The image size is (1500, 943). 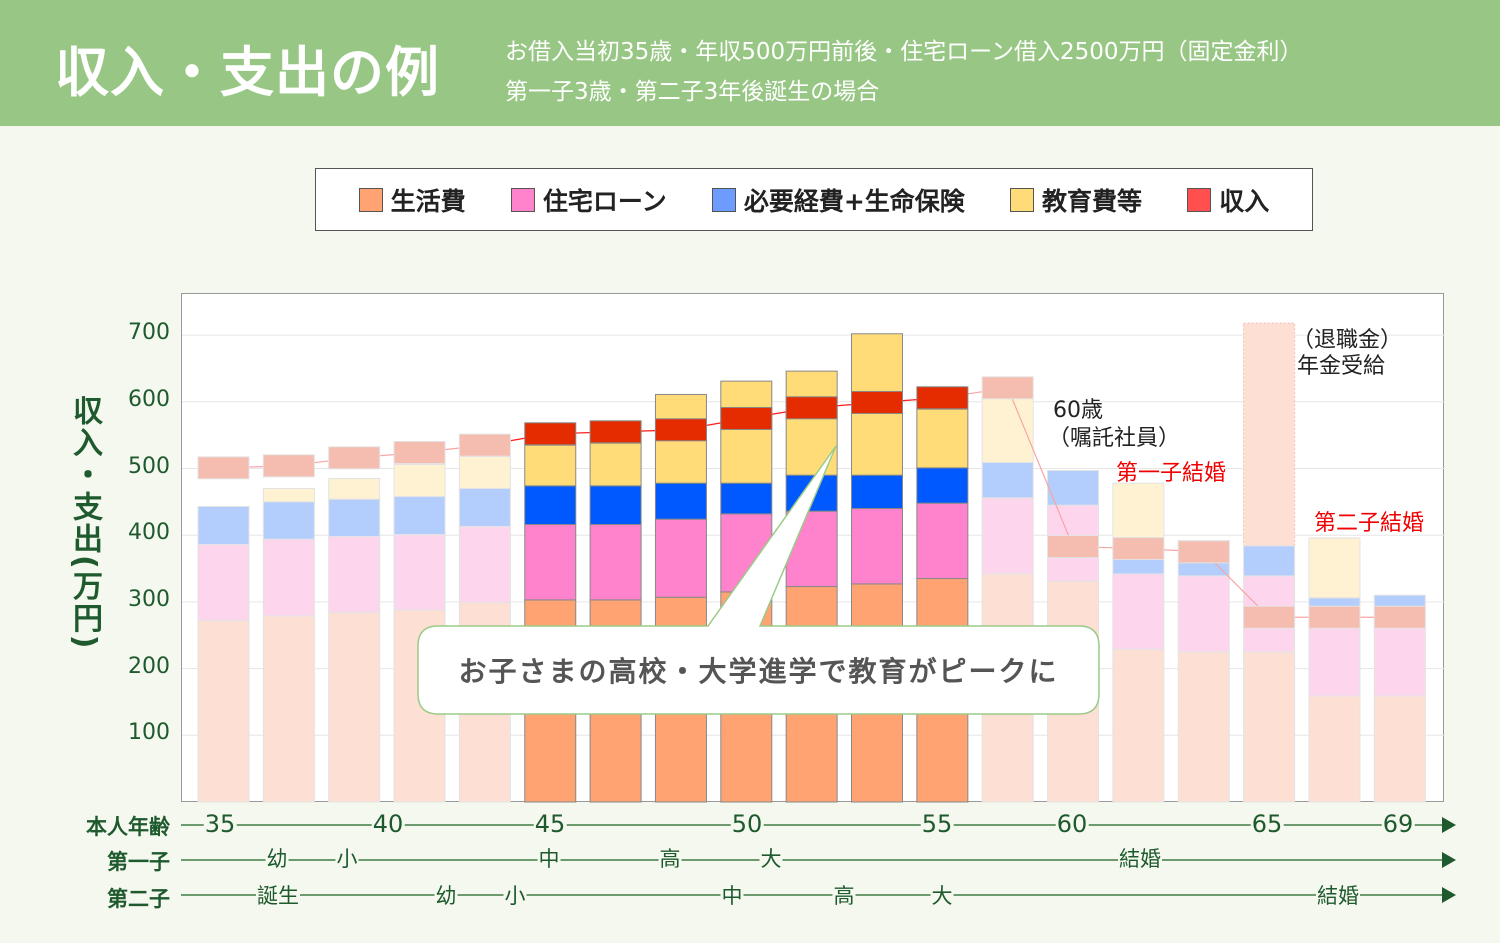 What do you see at coordinates (942, 896) in the screenshot?
I see `child2-stage: 大` at bounding box center [942, 896].